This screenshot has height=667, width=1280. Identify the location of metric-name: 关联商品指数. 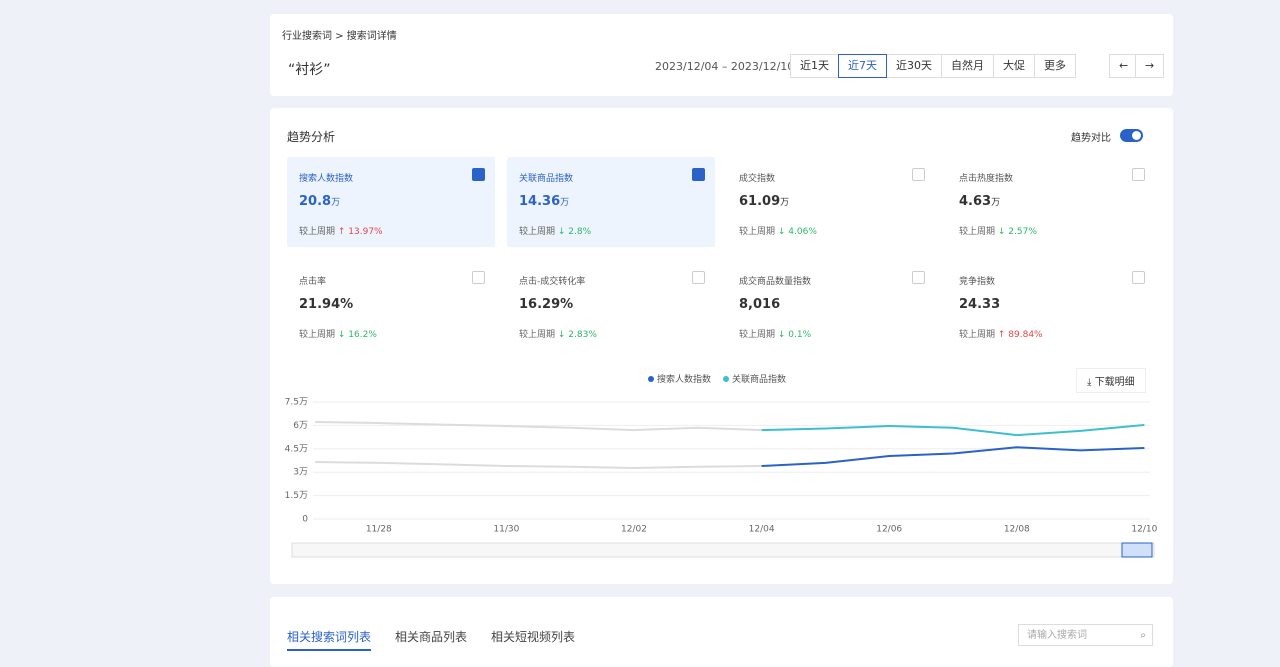
(546, 179).